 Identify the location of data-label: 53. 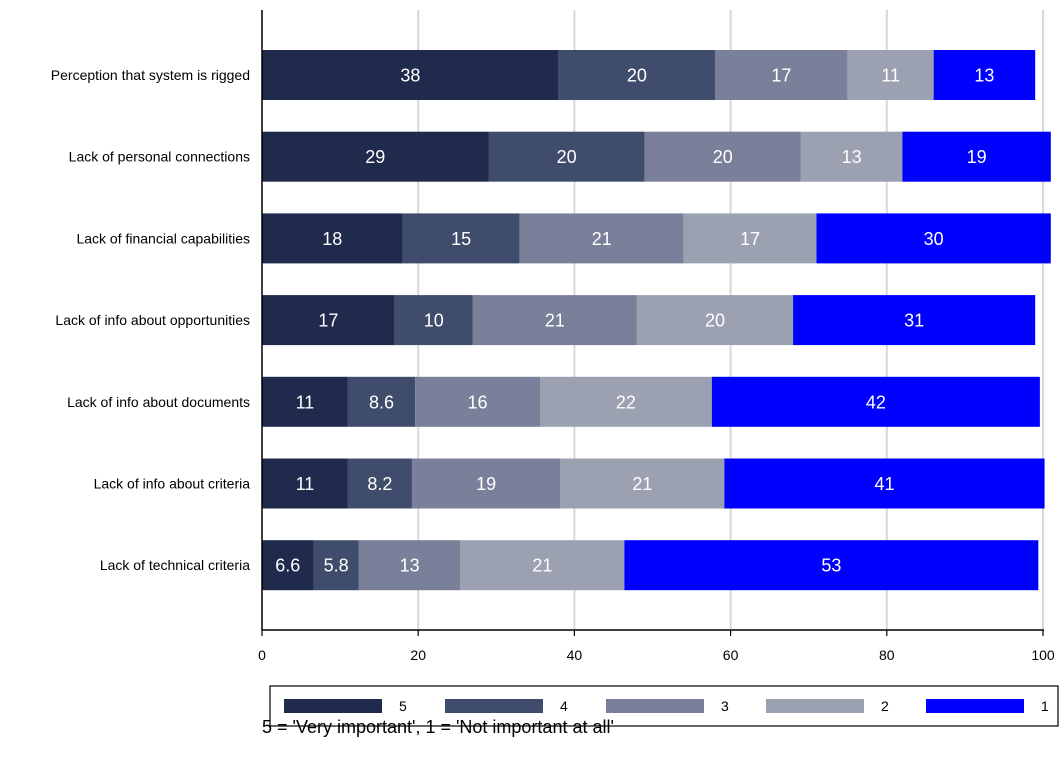
(831, 566).